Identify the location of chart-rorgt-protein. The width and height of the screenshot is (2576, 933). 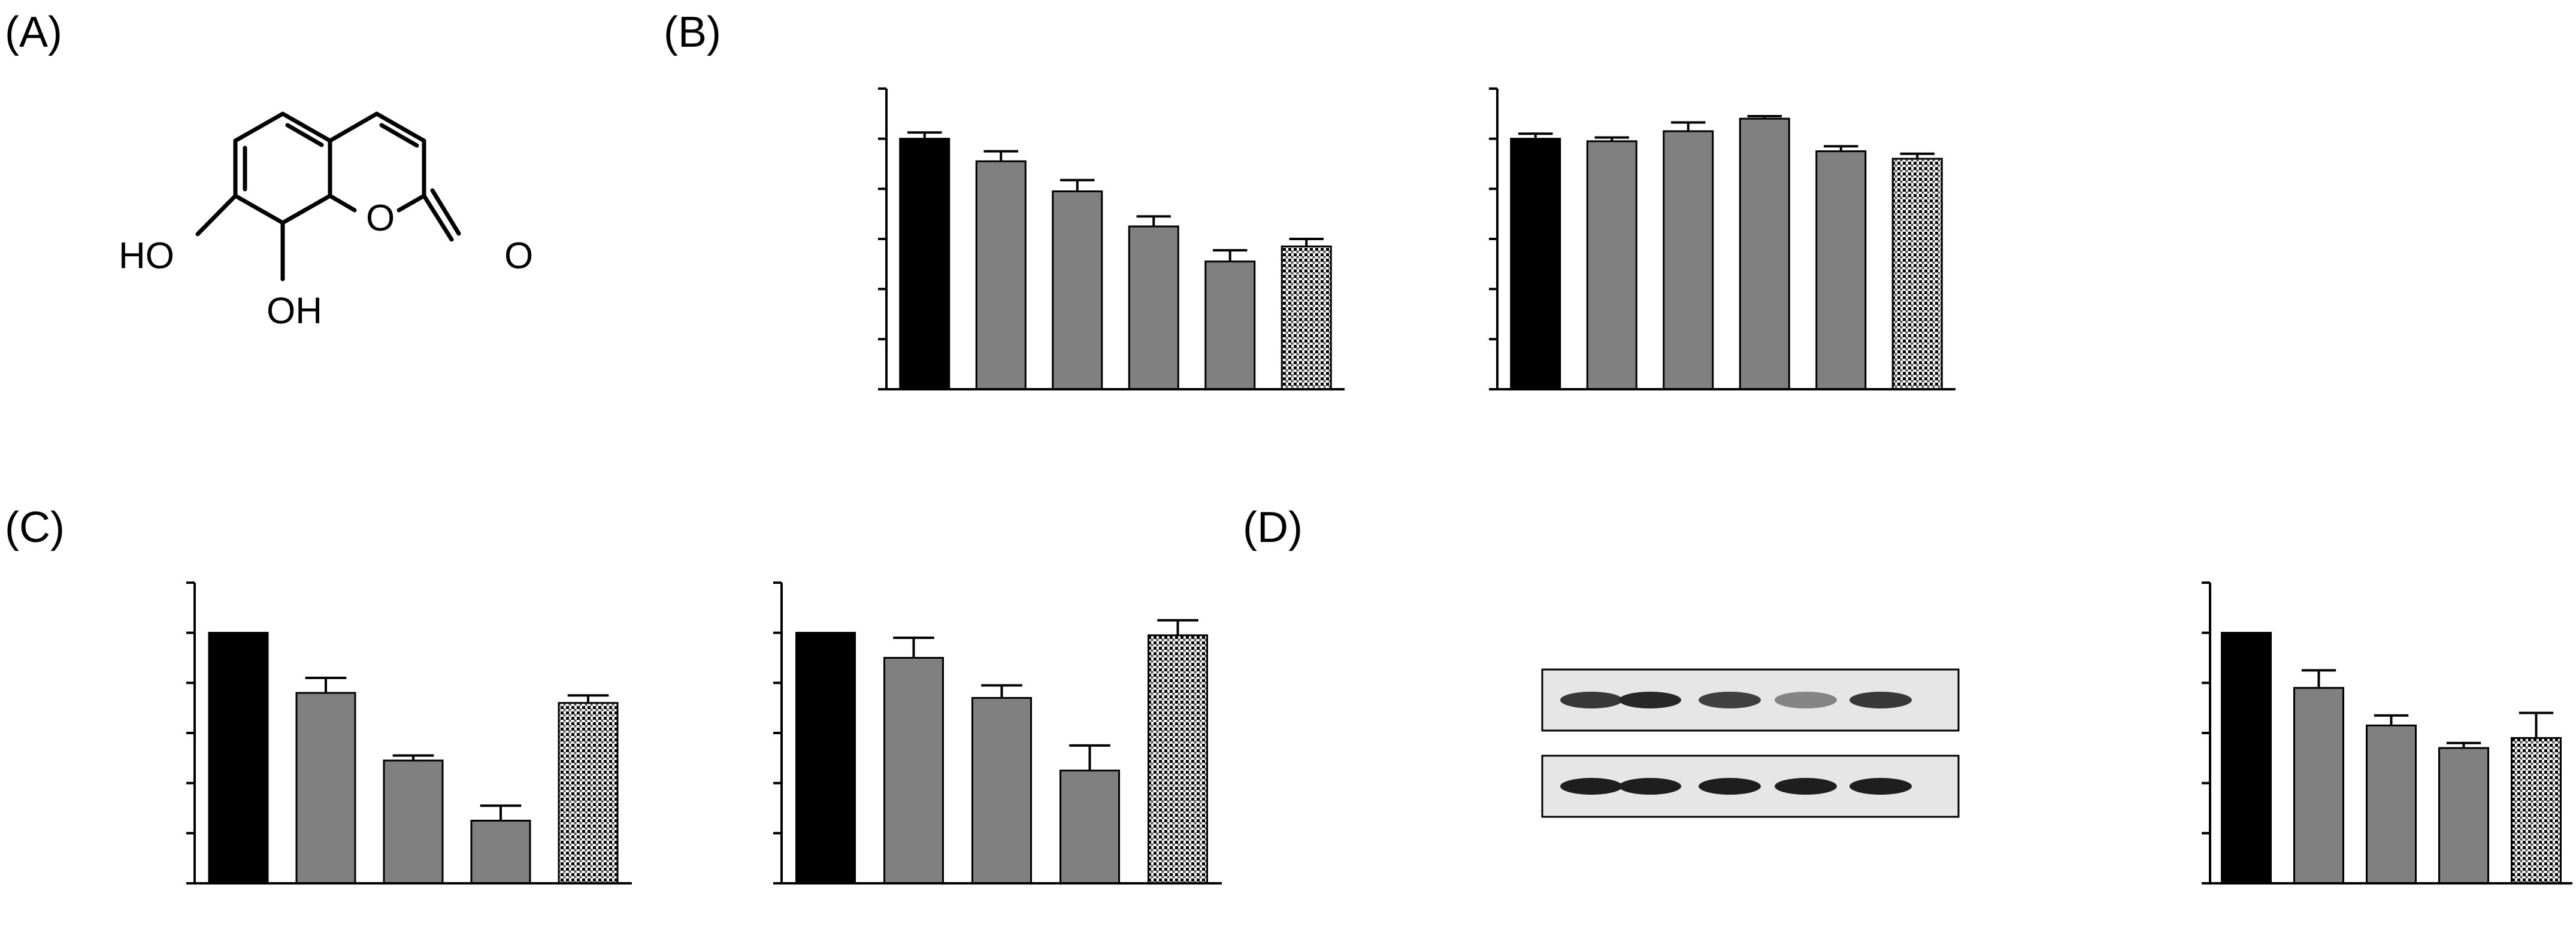
(2387, 732).